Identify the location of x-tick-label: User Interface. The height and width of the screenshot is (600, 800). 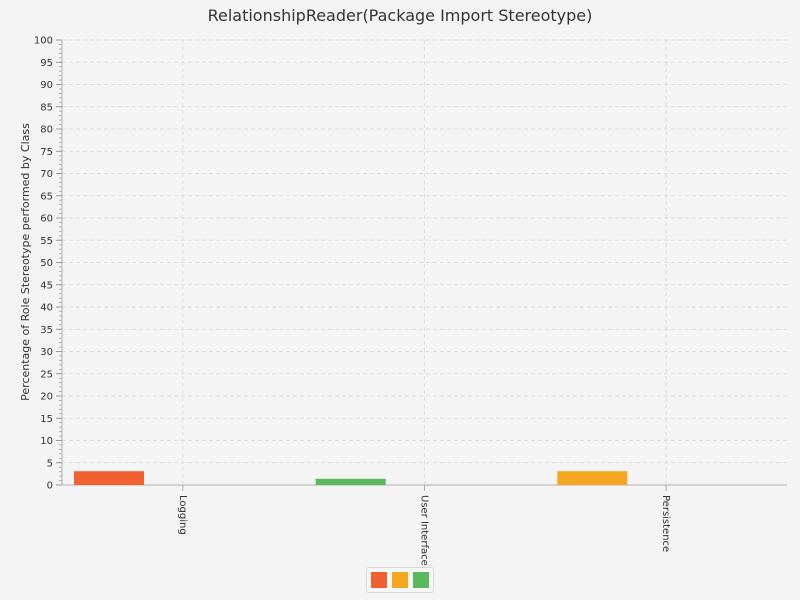
(424, 530).